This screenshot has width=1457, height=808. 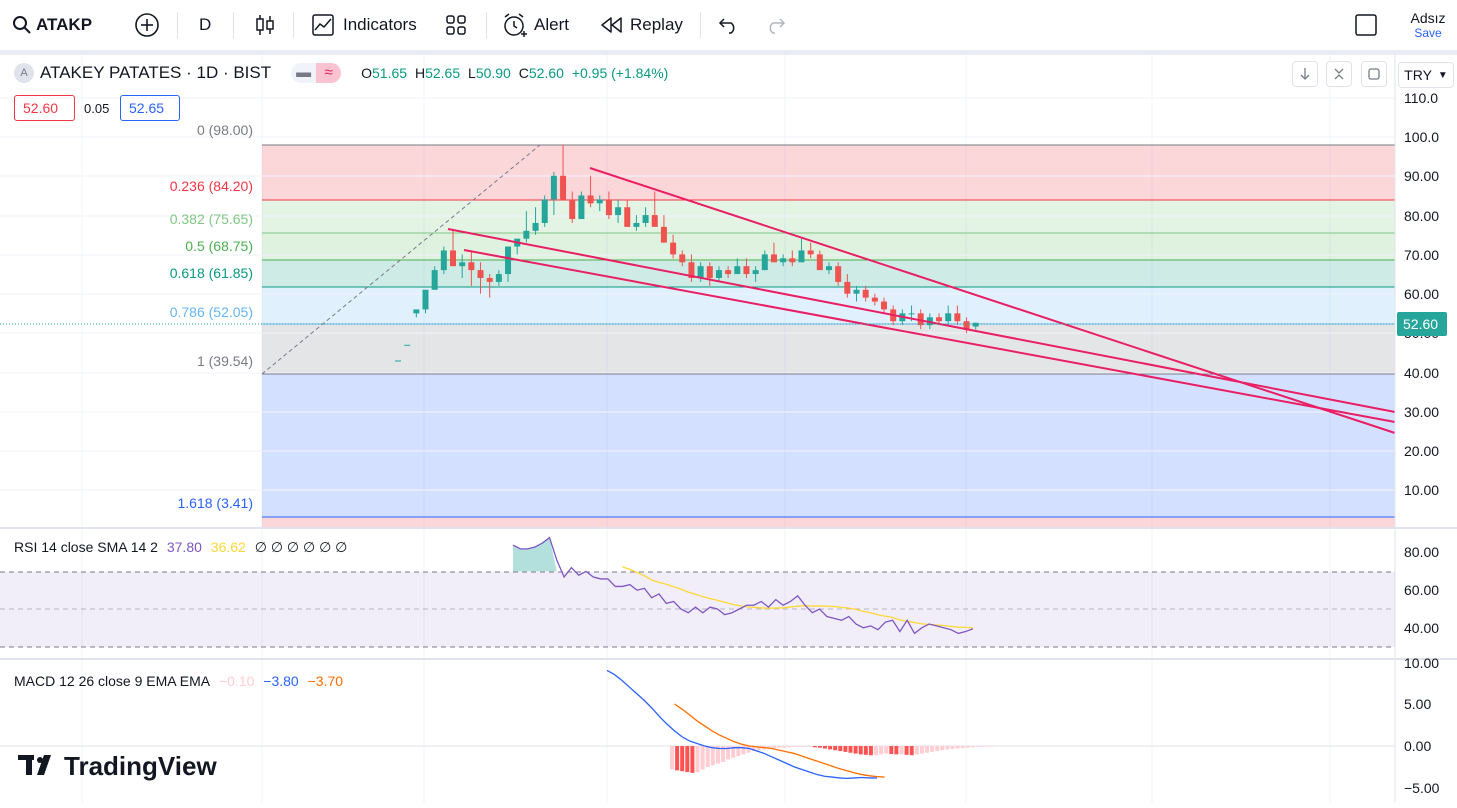 What do you see at coordinates (156, 72) in the screenshot?
I see `symbol-title: ATAKEY PATATES · 1D · BIST` at bounding box center [156, 72].